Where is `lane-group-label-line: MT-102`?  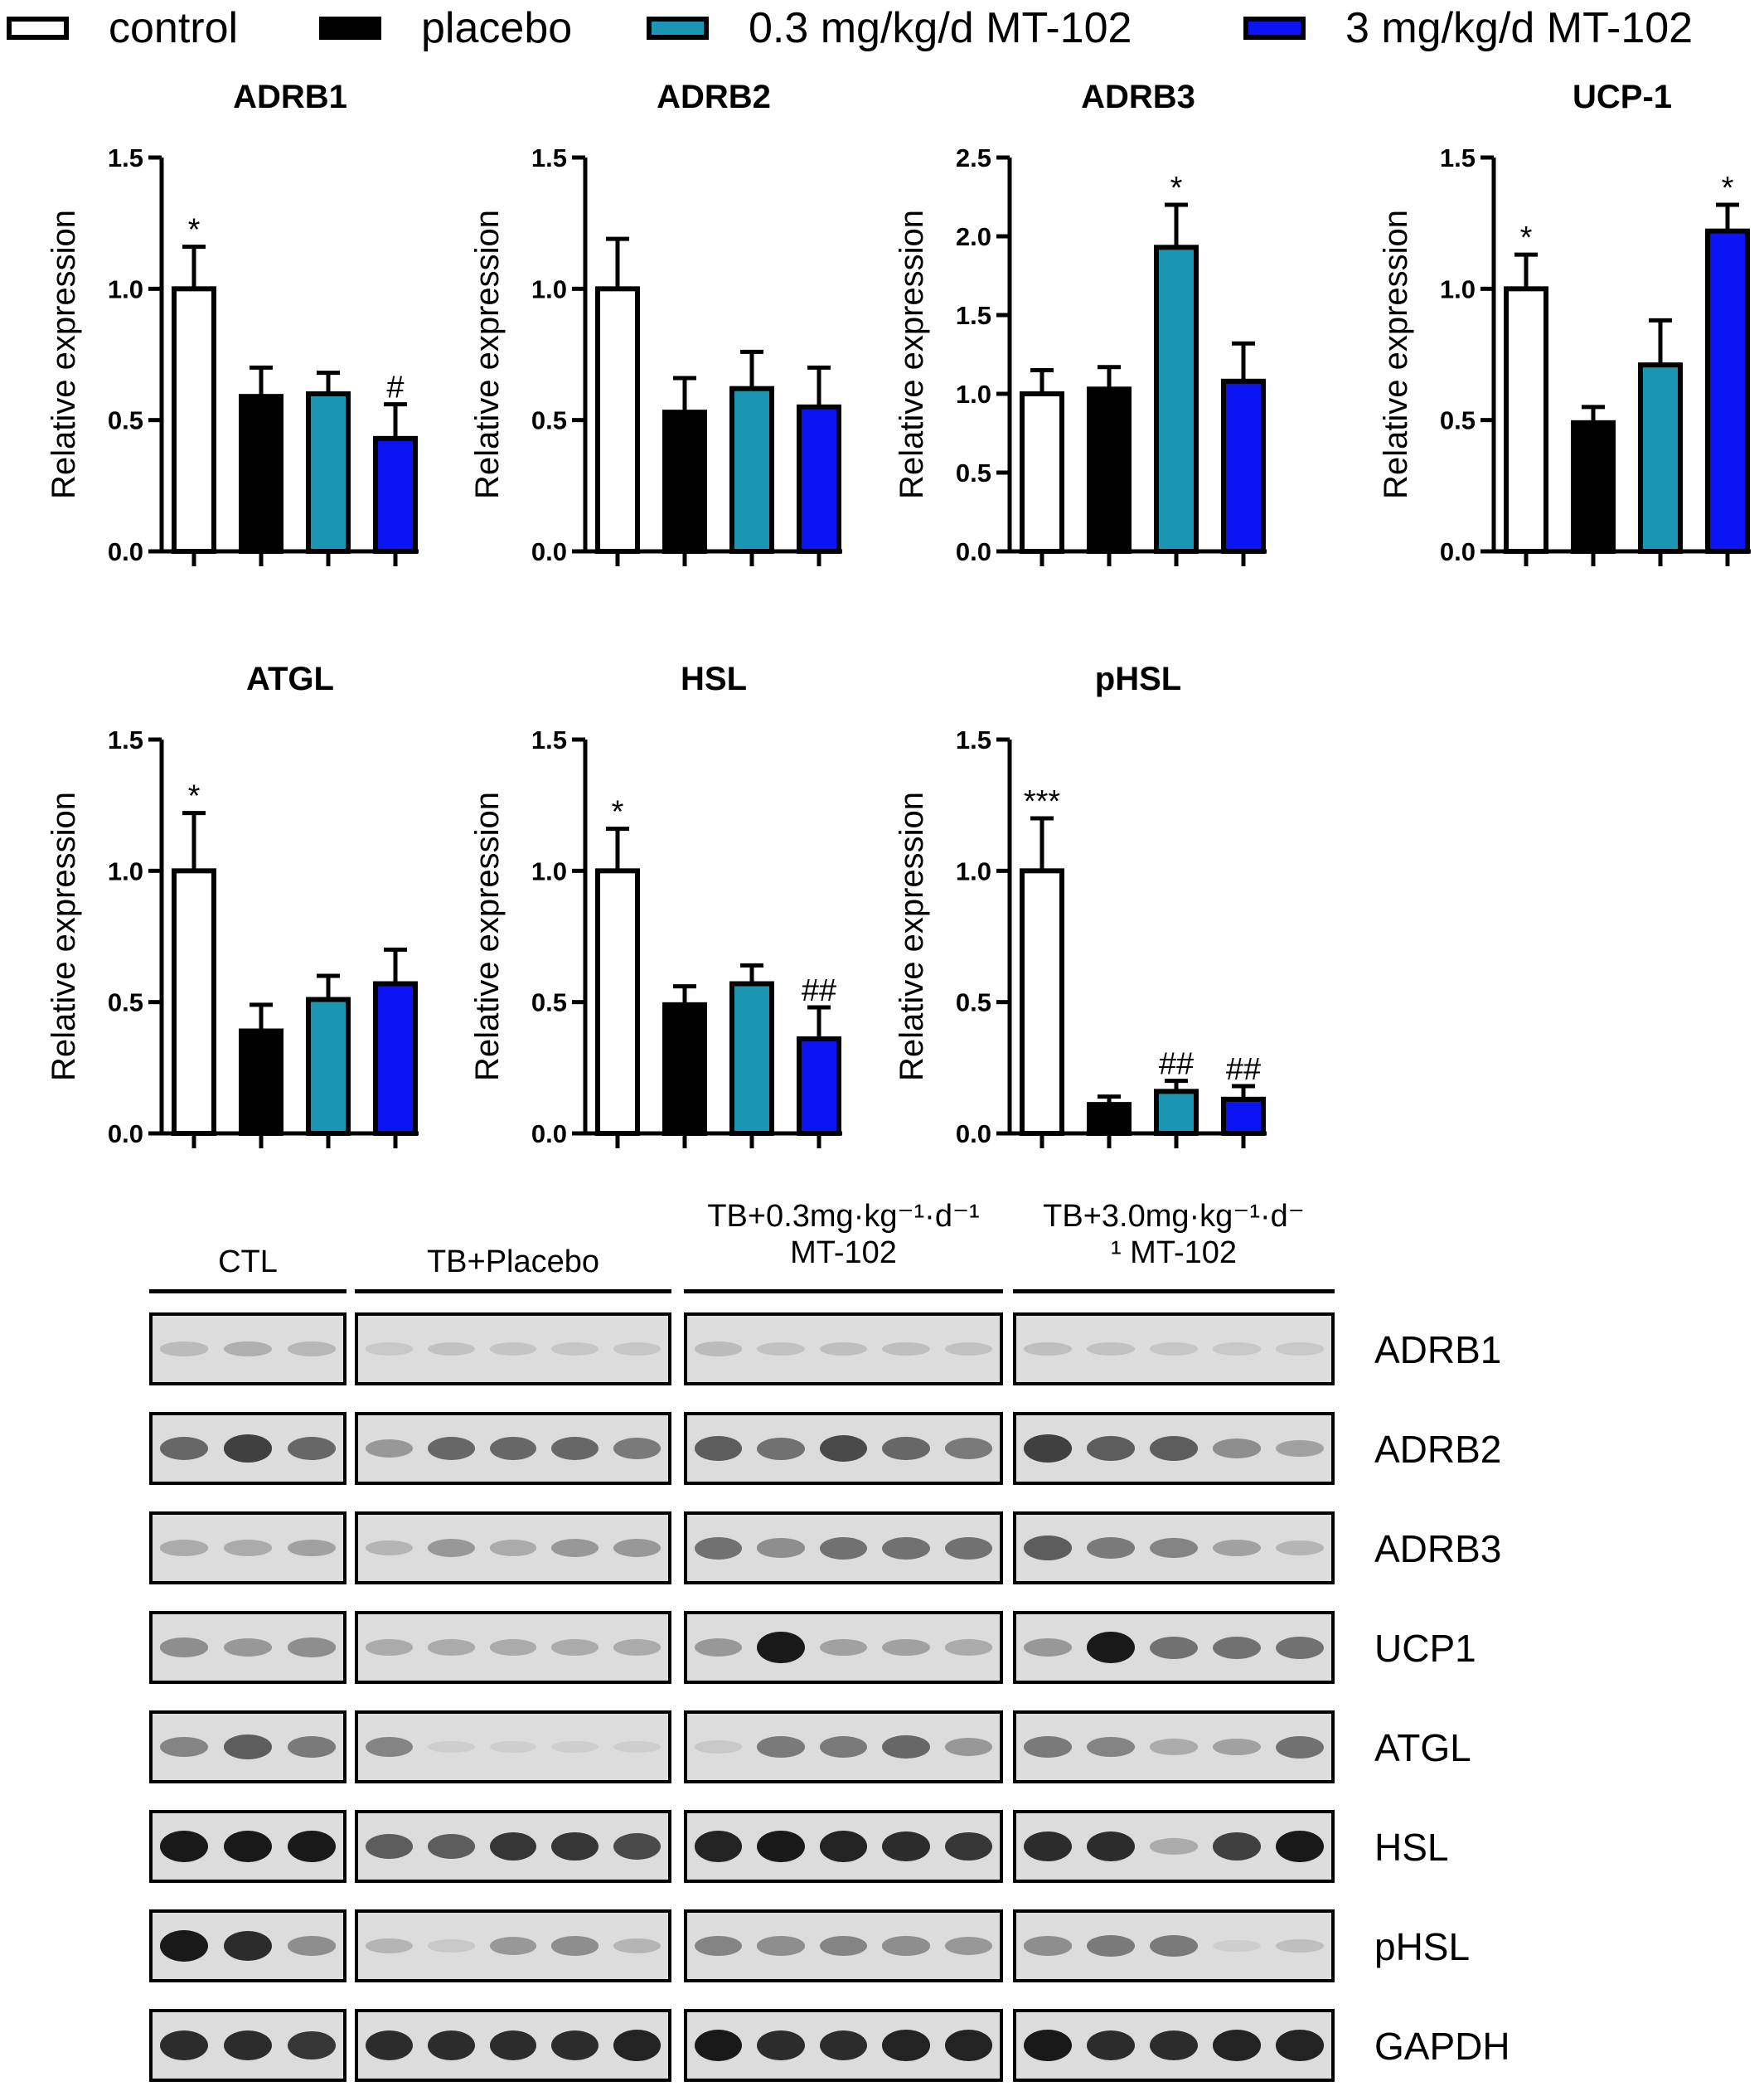
lane-group-label-line: MT-102 is located at coordinates (843, 1252).